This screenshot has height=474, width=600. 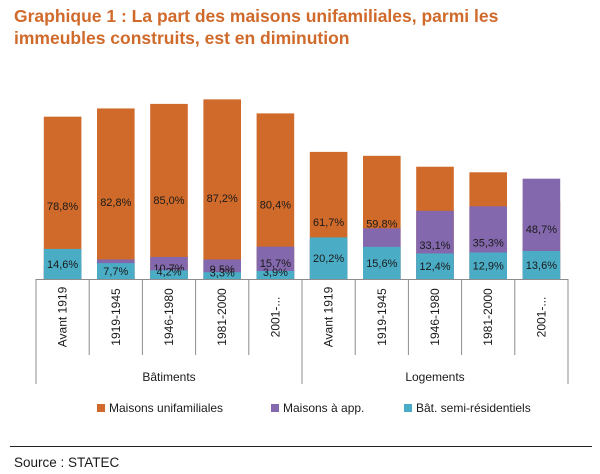 I want to click on legend-swatch-unifamiliales, so click(x=101, y=408).